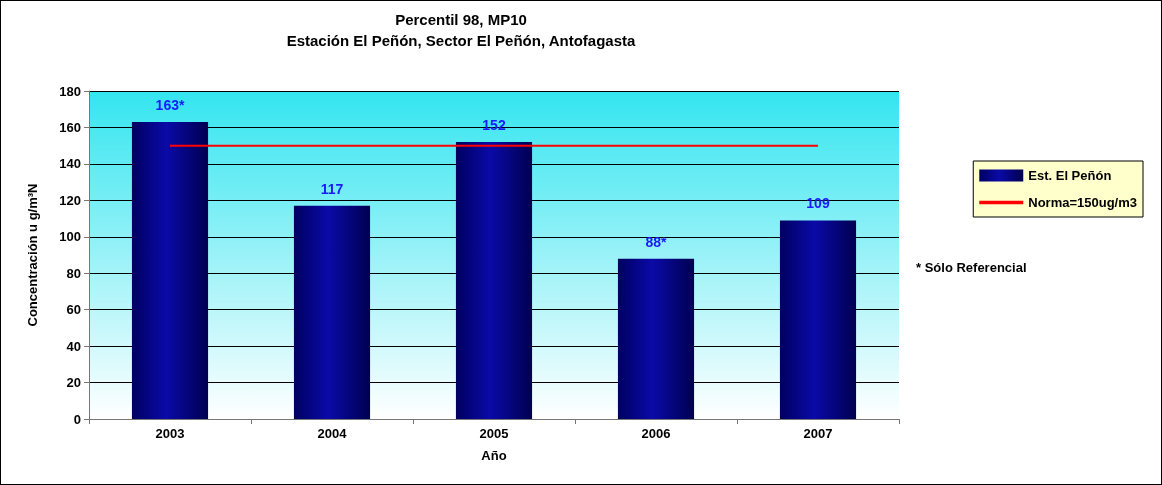 The height and width of the screenshot is (485, 1162). Describe the element at coordinates (73, 310) in the screenshot. I see `y-tick-label: 60` at that location.